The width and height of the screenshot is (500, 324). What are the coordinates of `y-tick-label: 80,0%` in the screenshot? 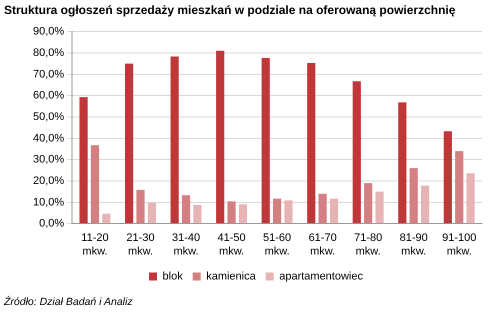 It's located at (48, 52).